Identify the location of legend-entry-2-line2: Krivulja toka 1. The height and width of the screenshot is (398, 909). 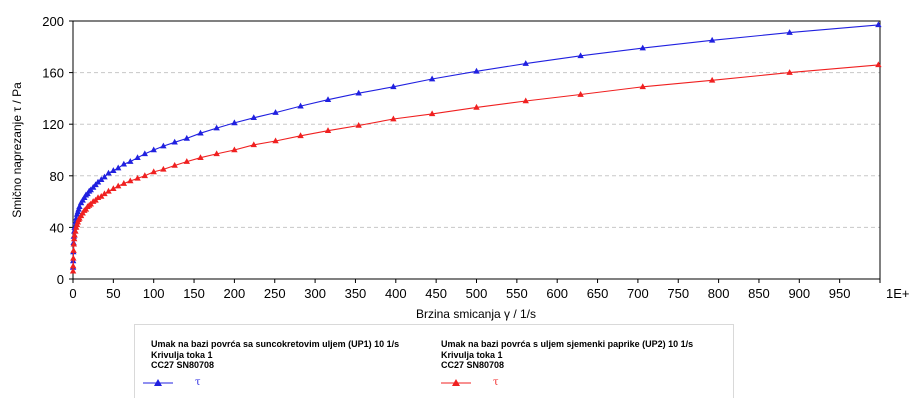
(472, 354).